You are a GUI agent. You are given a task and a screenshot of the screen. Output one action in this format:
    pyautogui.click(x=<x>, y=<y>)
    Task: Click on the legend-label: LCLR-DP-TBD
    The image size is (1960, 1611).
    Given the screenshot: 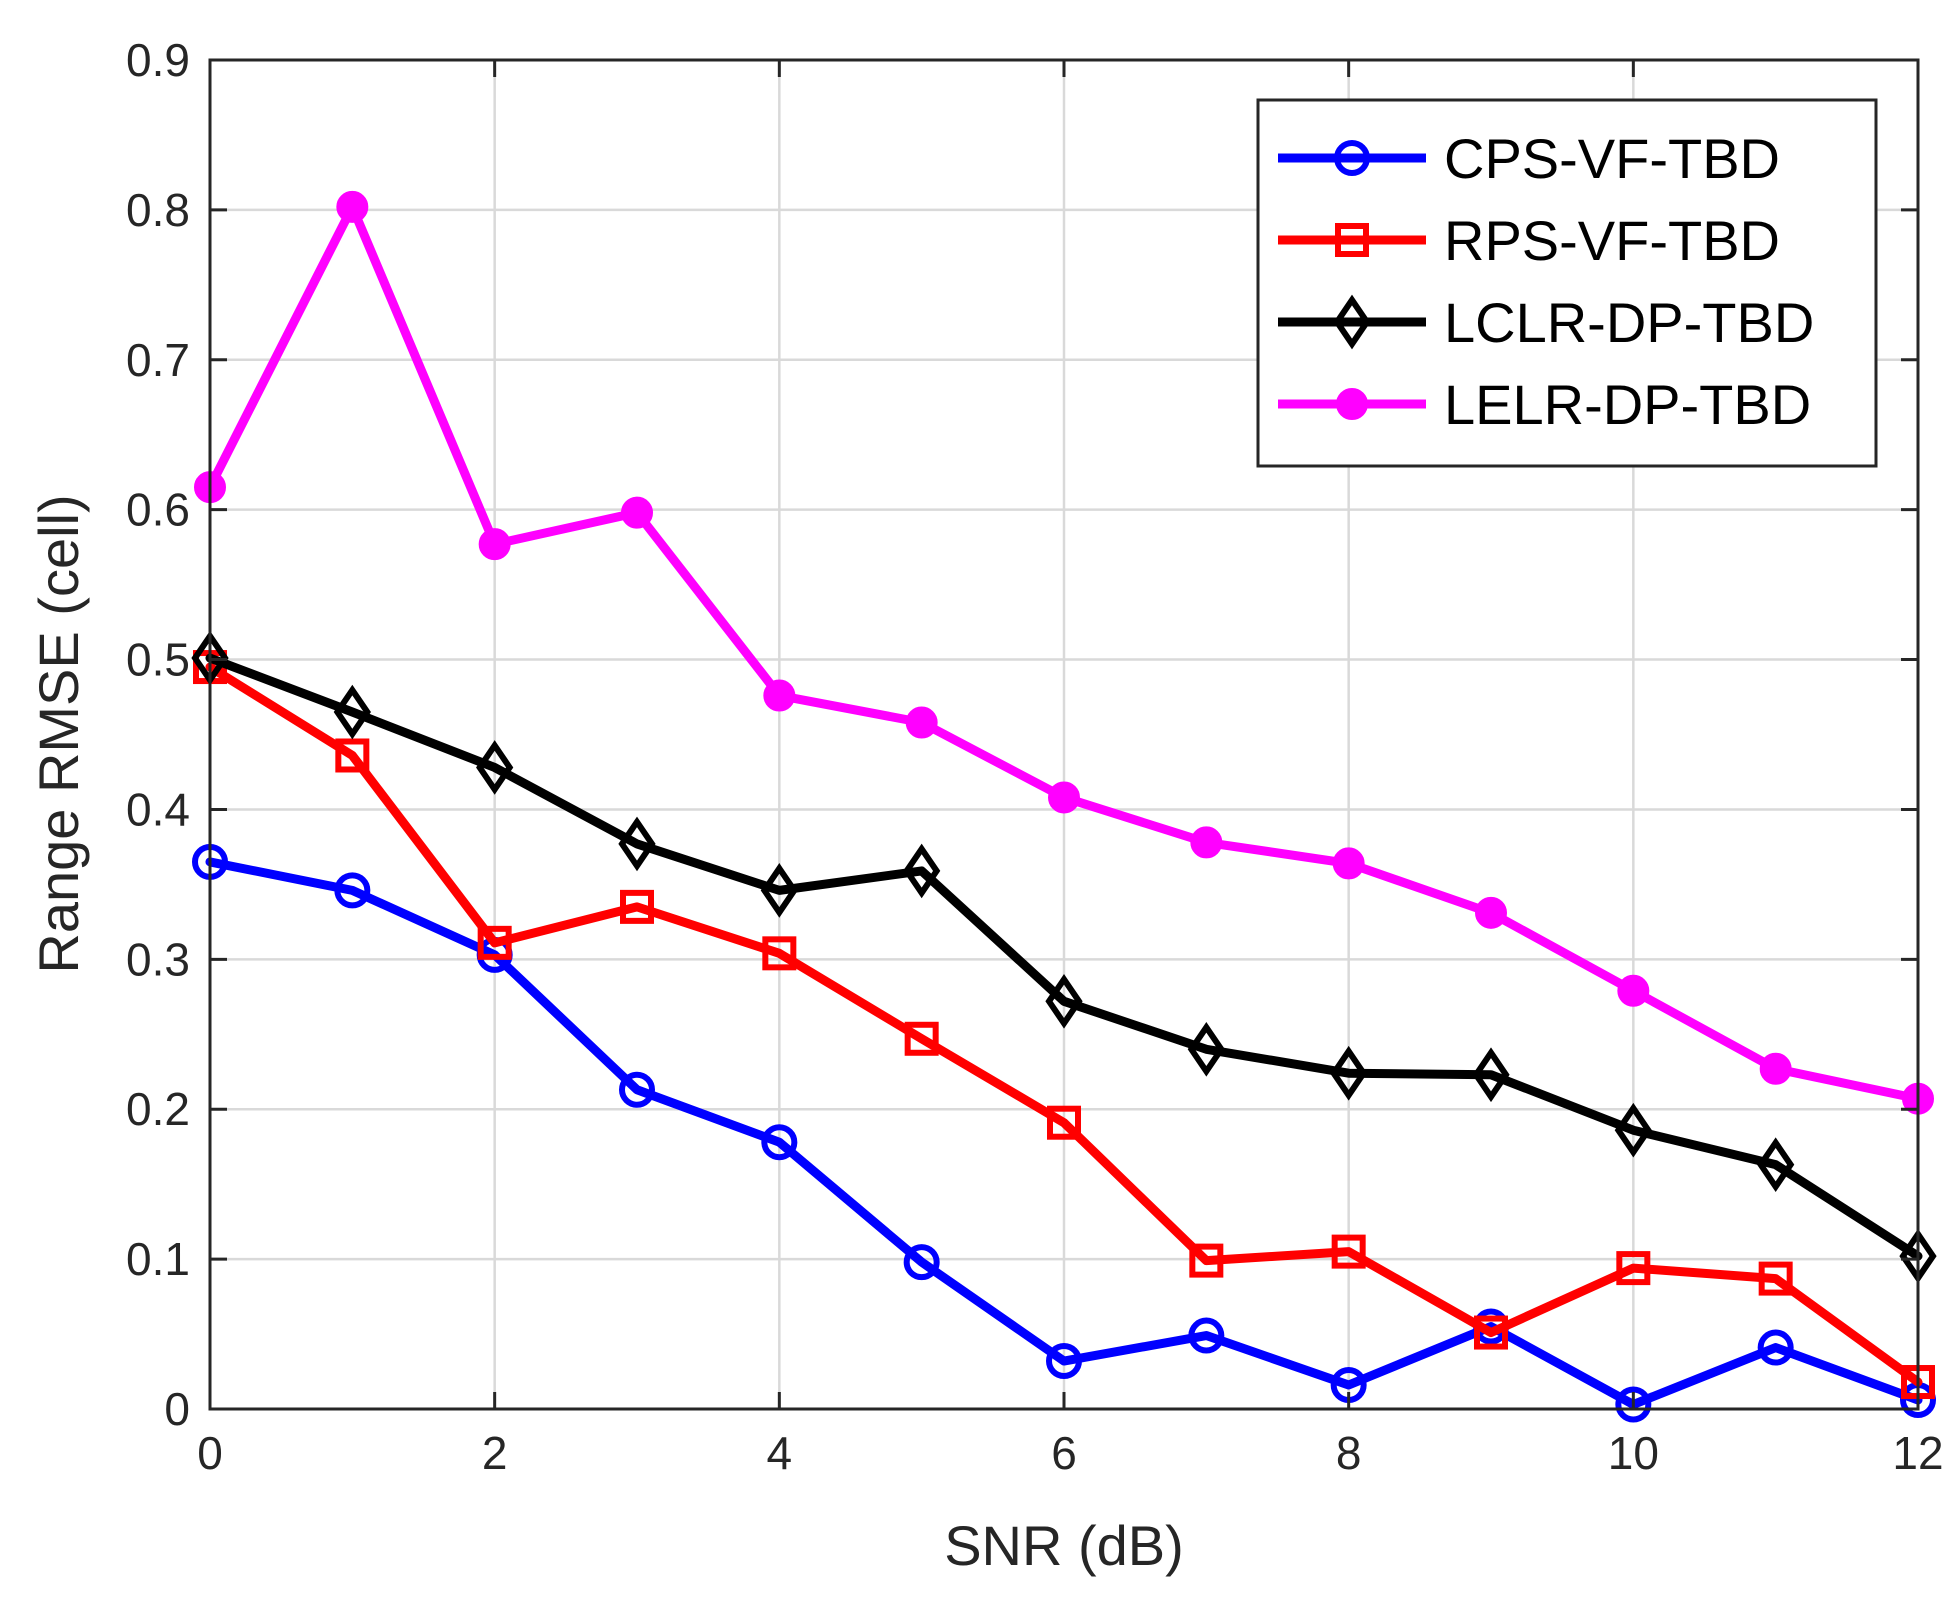 What is the action you would take?
    pyautogui.click(x=1629, y=322)
    